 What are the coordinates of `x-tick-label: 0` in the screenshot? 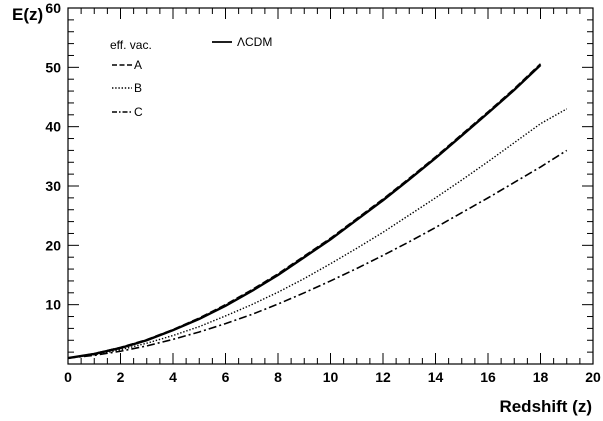 It's located at (68, 377).